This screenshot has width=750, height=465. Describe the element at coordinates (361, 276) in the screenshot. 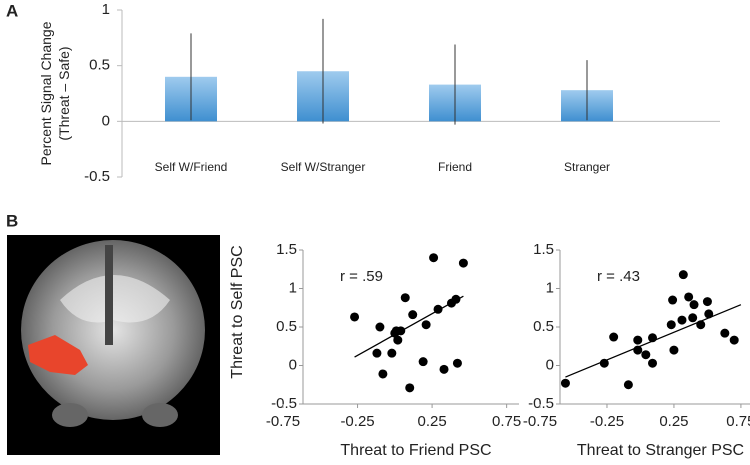

I see `annotation: r = .59` at that location.